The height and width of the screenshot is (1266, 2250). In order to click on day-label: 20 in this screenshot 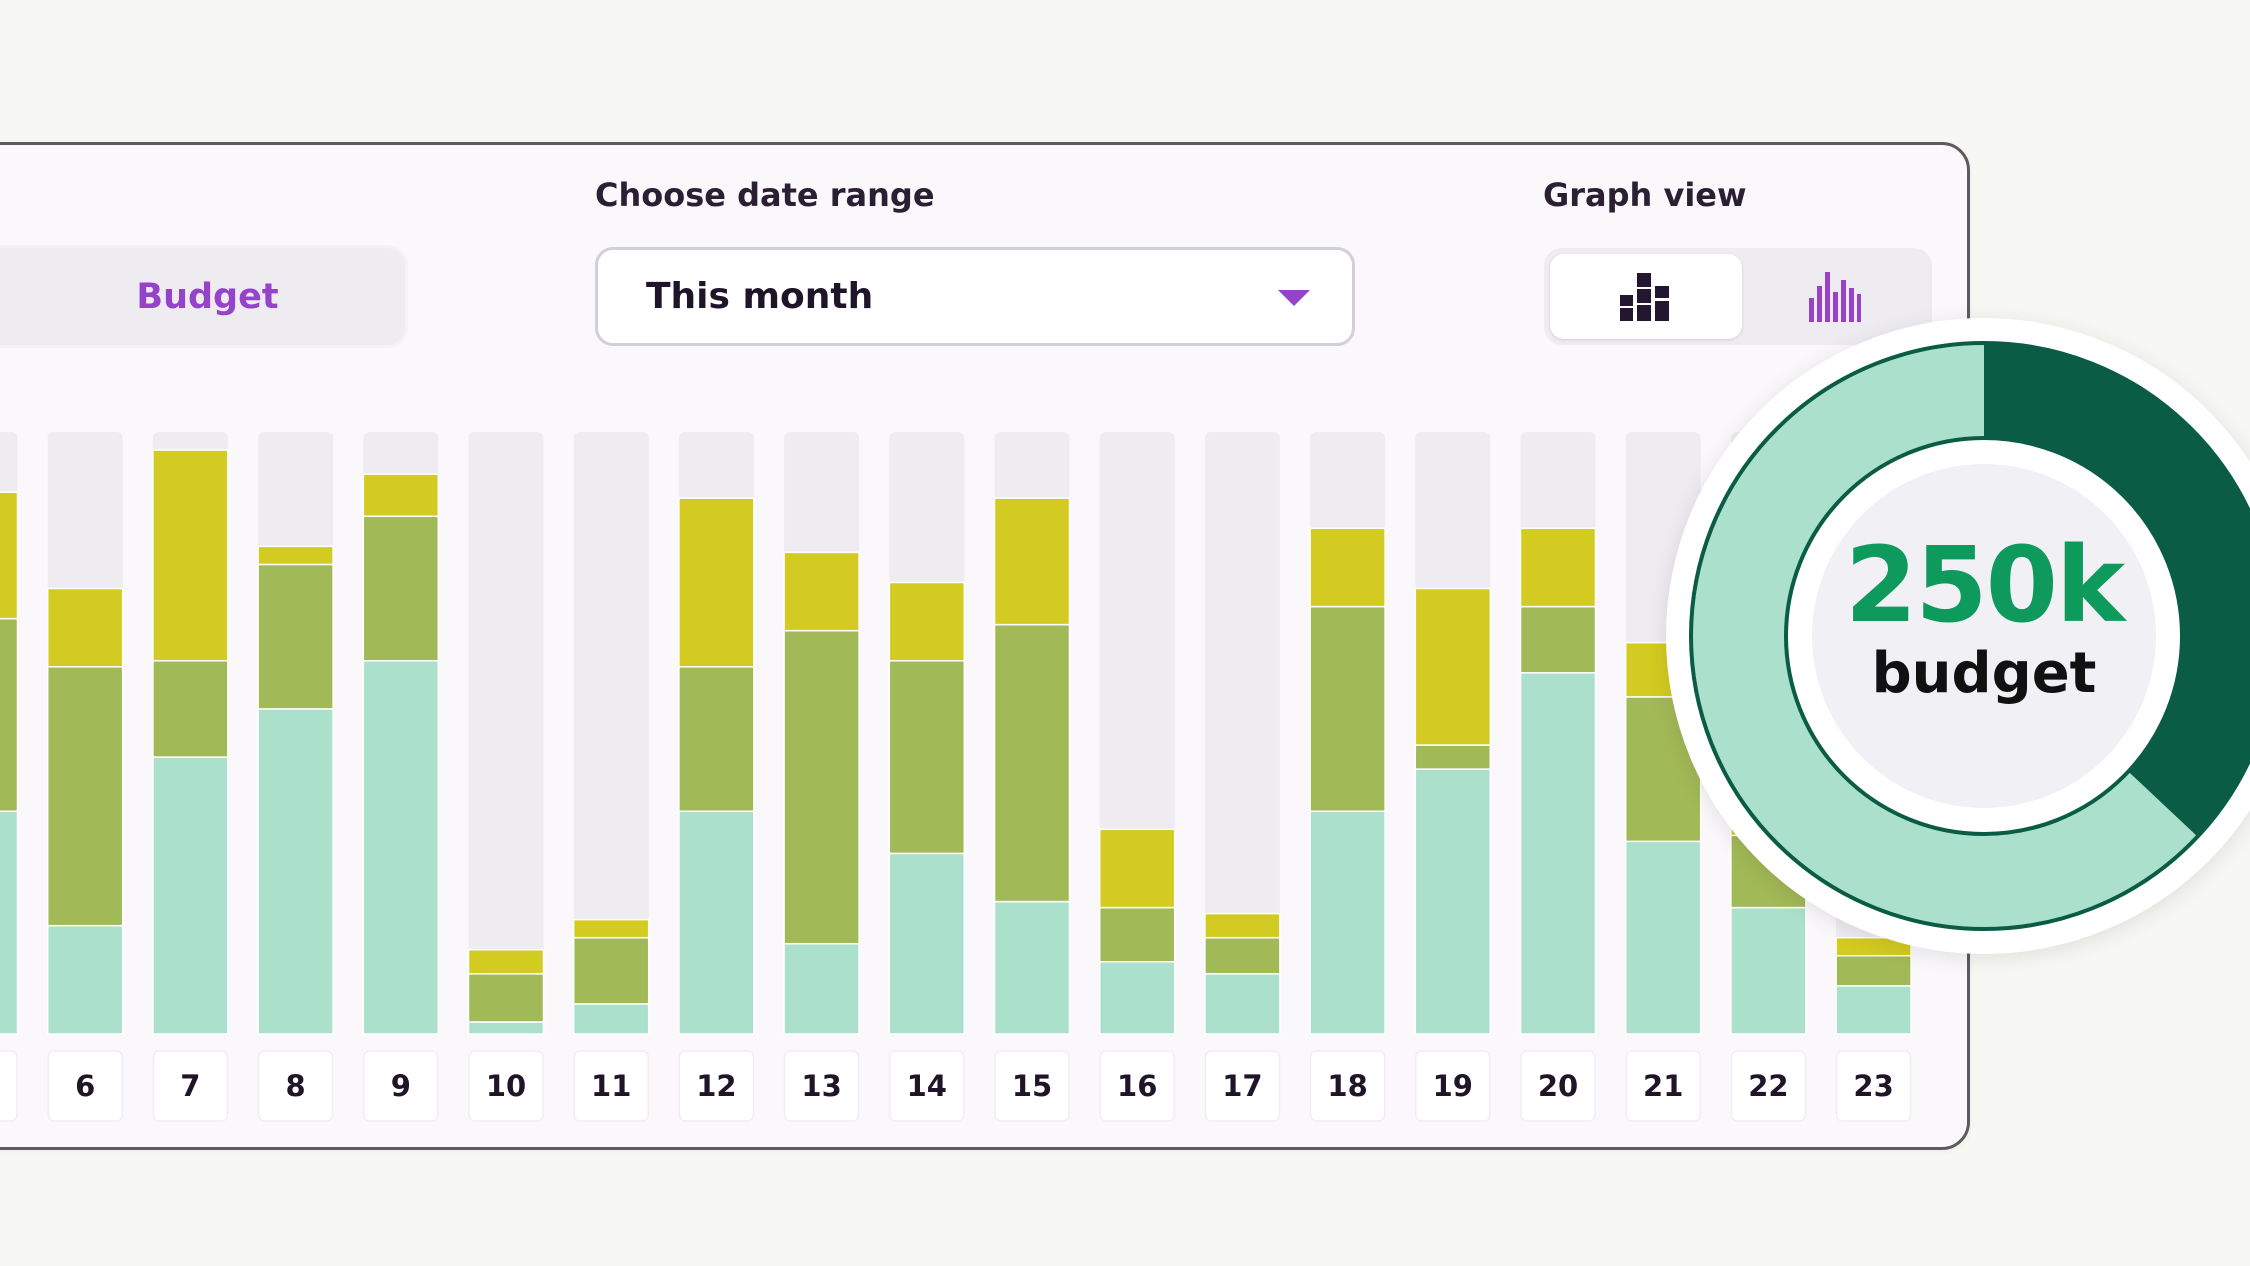, I will do `click(1558, 1086)`.